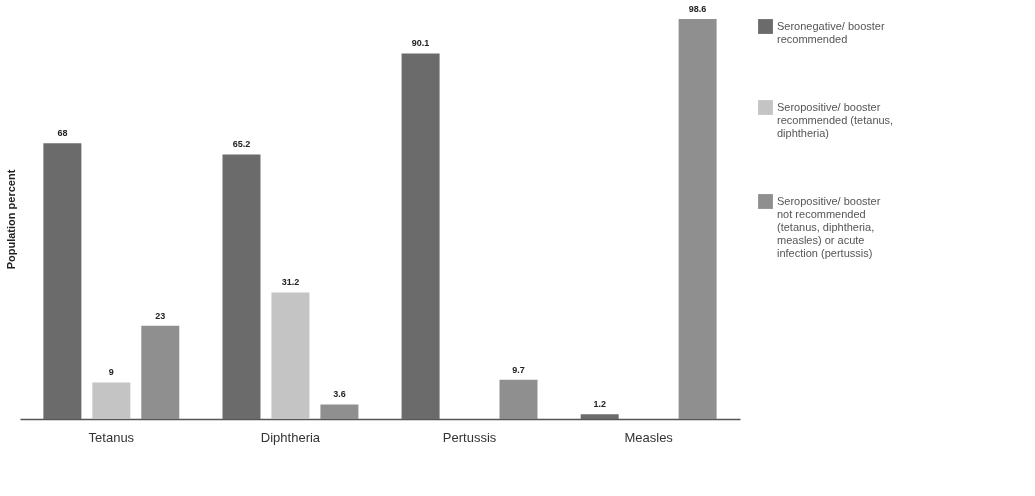  What do you see at coordinates (111, 437) in the screenshot?
I see `x-tick-label: Tetanus` at bounding box center [111, 437].